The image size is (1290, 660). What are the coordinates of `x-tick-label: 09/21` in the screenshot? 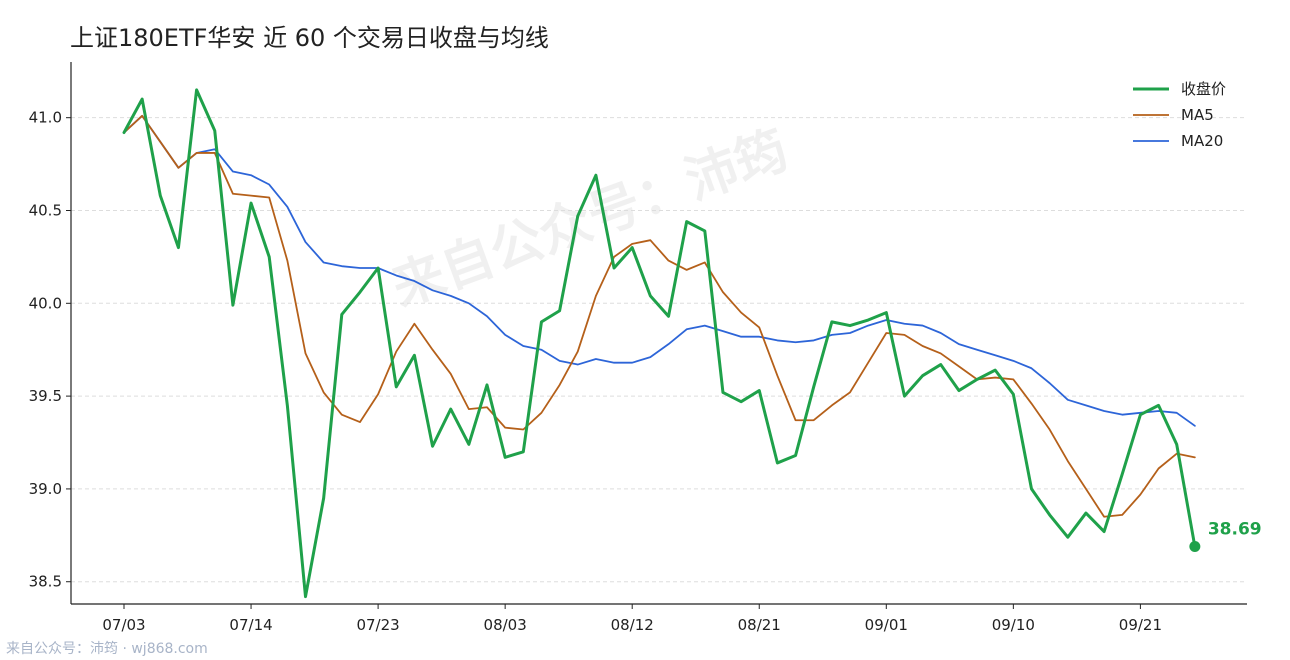 It's located at (1140, 625).